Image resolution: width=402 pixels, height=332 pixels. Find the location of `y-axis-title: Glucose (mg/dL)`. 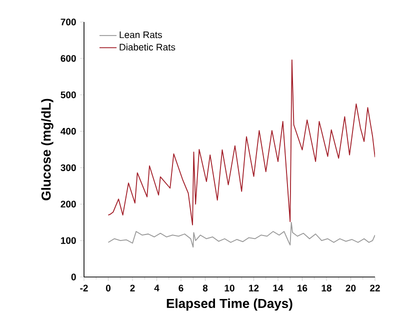

y-axis-title: Glucose (mg/dL) is located at coordinates (47, 149).